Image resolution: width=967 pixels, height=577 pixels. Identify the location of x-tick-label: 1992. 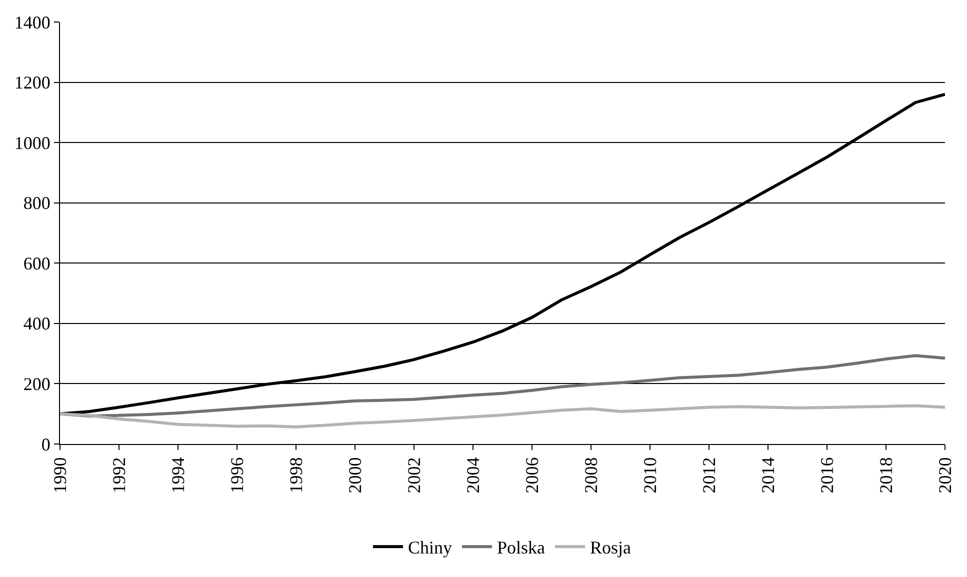
(118, 475).